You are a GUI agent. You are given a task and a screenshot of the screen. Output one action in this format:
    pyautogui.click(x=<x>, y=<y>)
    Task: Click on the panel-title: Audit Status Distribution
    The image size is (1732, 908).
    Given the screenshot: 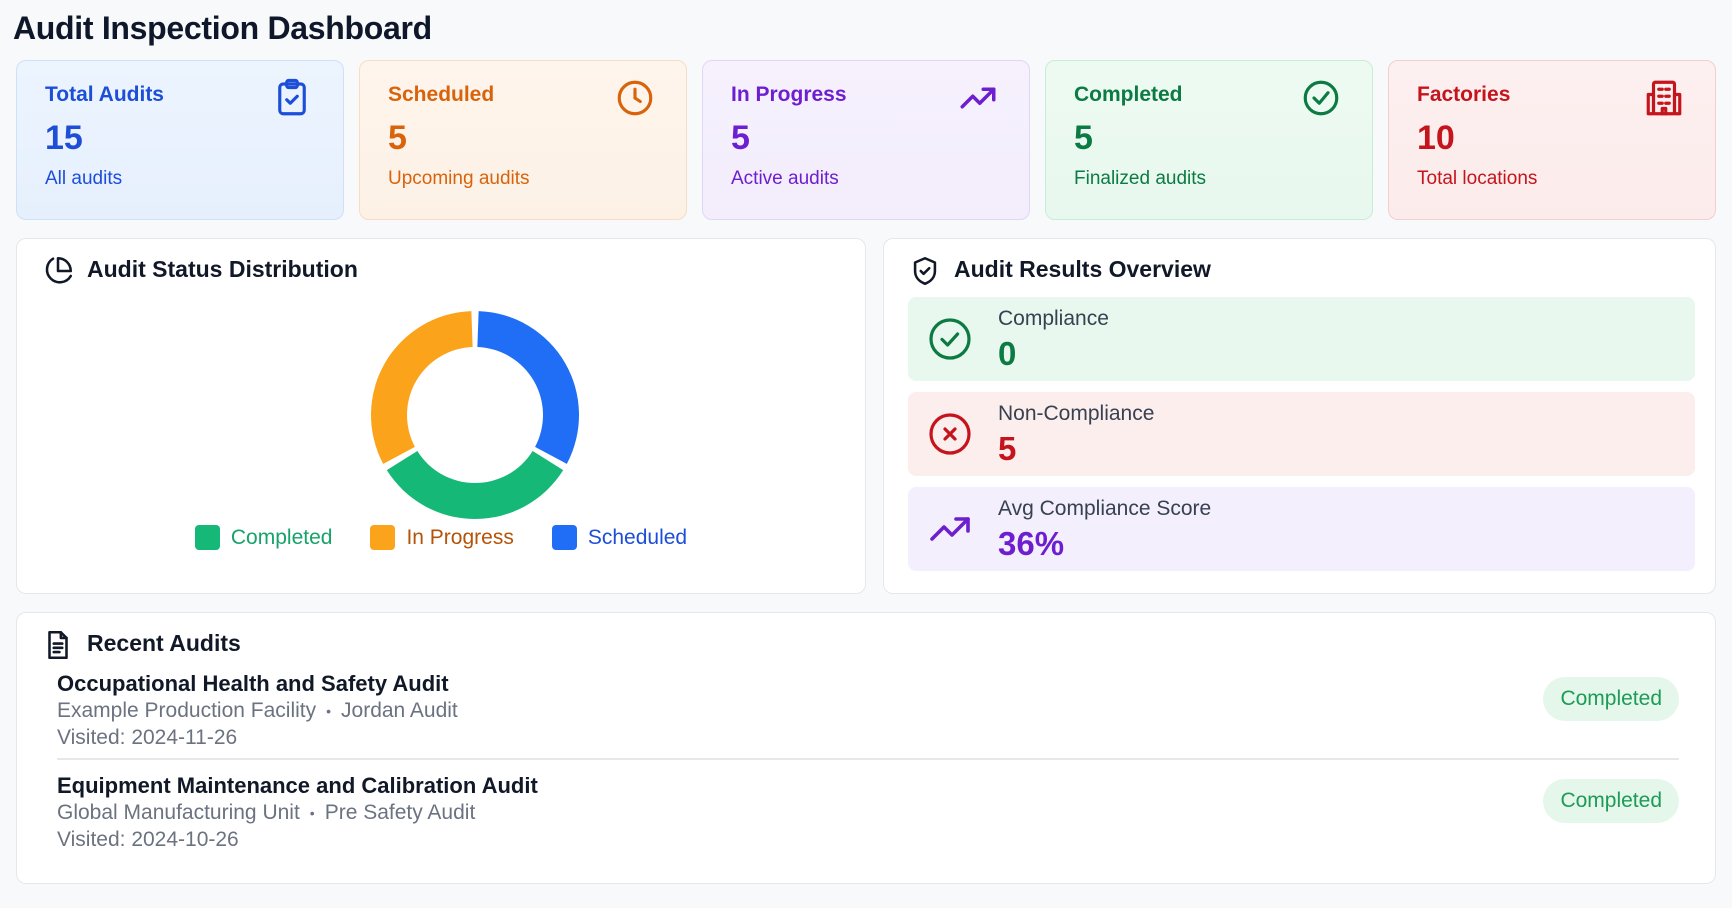 What is the action you would take?
    pyautogui.click(x=222, y=269)
    